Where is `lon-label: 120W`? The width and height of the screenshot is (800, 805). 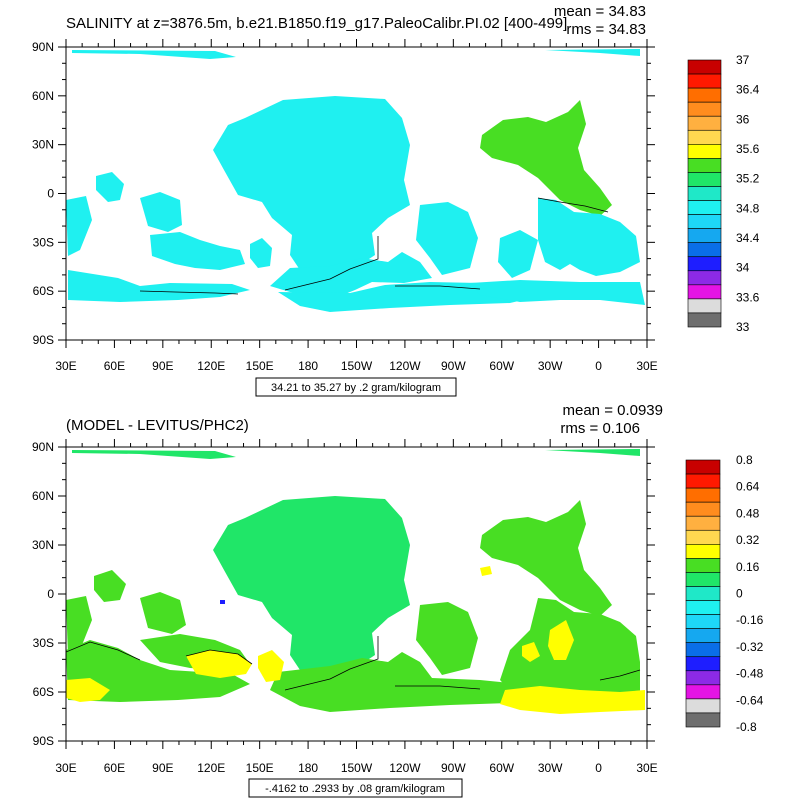
lon-label: 120W is located at coordinates (405, 366).